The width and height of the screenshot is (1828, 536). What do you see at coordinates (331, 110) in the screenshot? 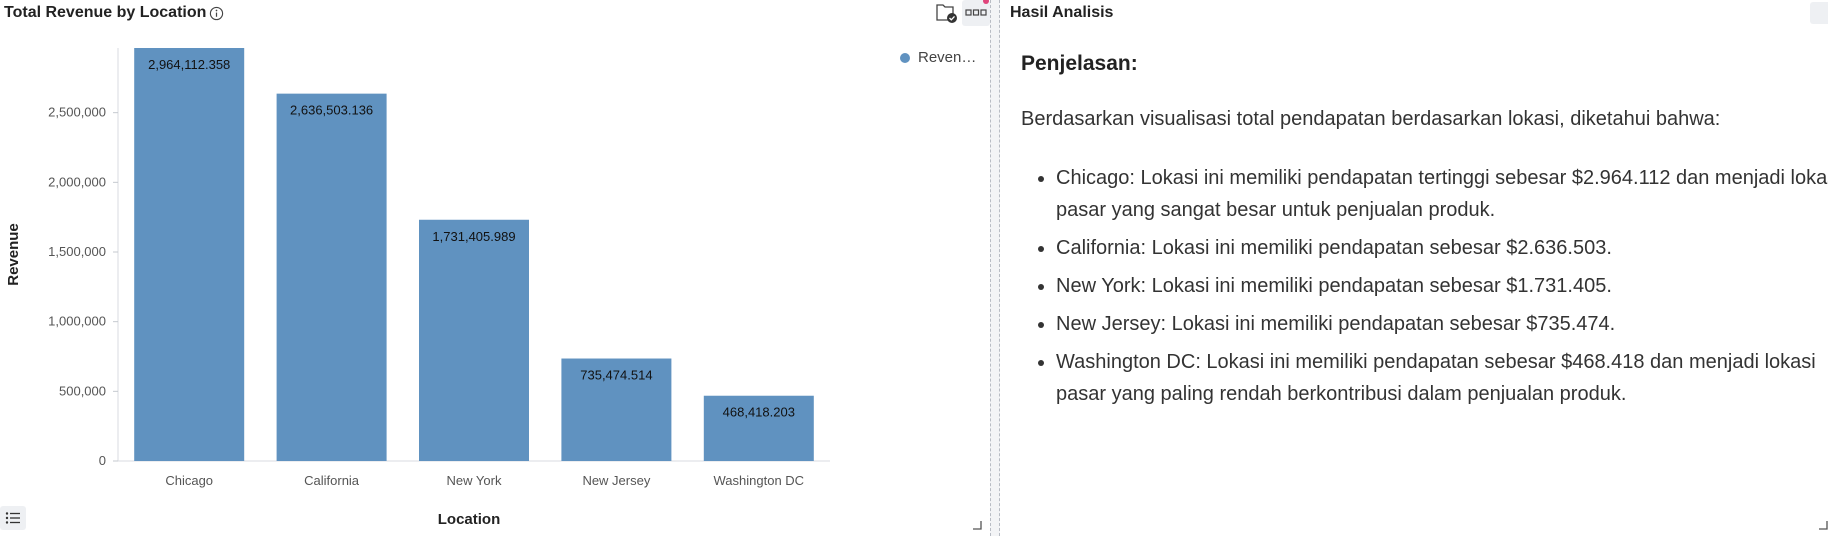
I see `bar-value-label: 2,636,503.136` at bounding box center [331, 110].